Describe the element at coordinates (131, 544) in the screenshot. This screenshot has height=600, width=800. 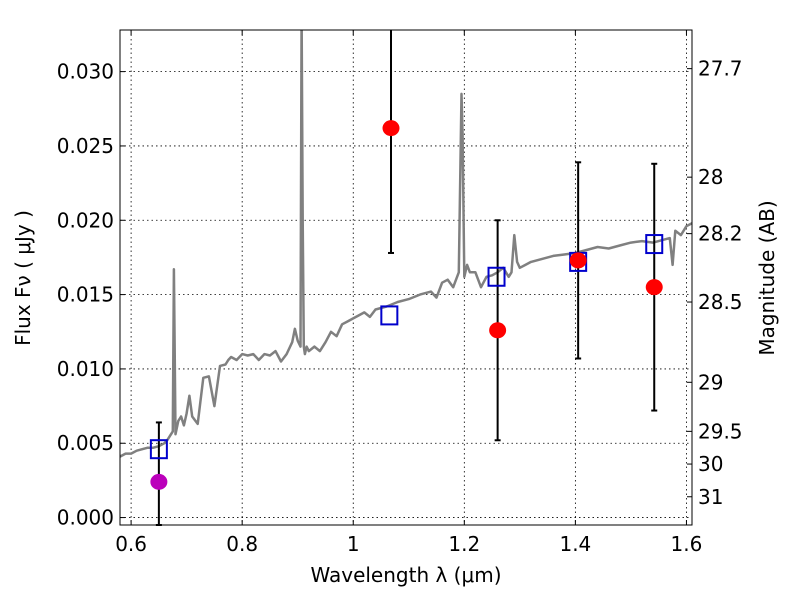
I see `x-tick-label: 0.6` at that location.